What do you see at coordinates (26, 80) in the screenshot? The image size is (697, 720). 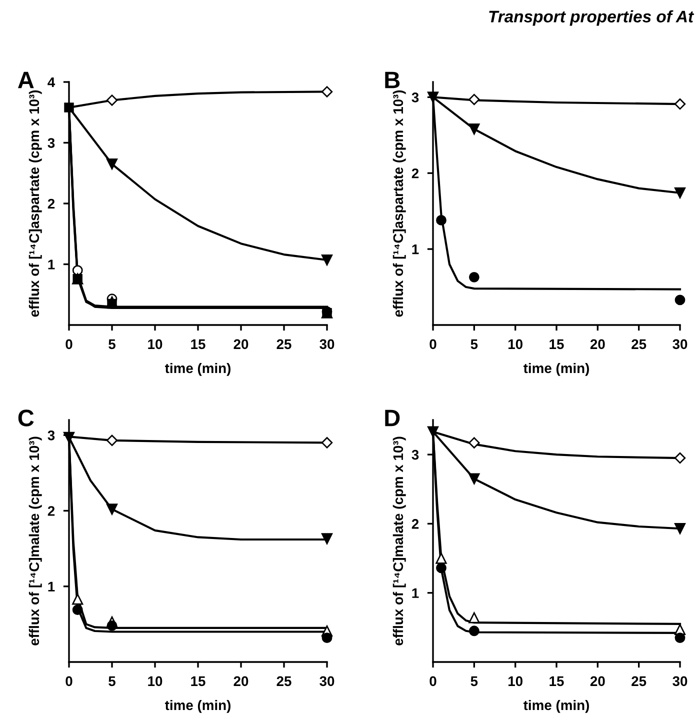 I see `chart-title: A` at bounding box center [26, 80].